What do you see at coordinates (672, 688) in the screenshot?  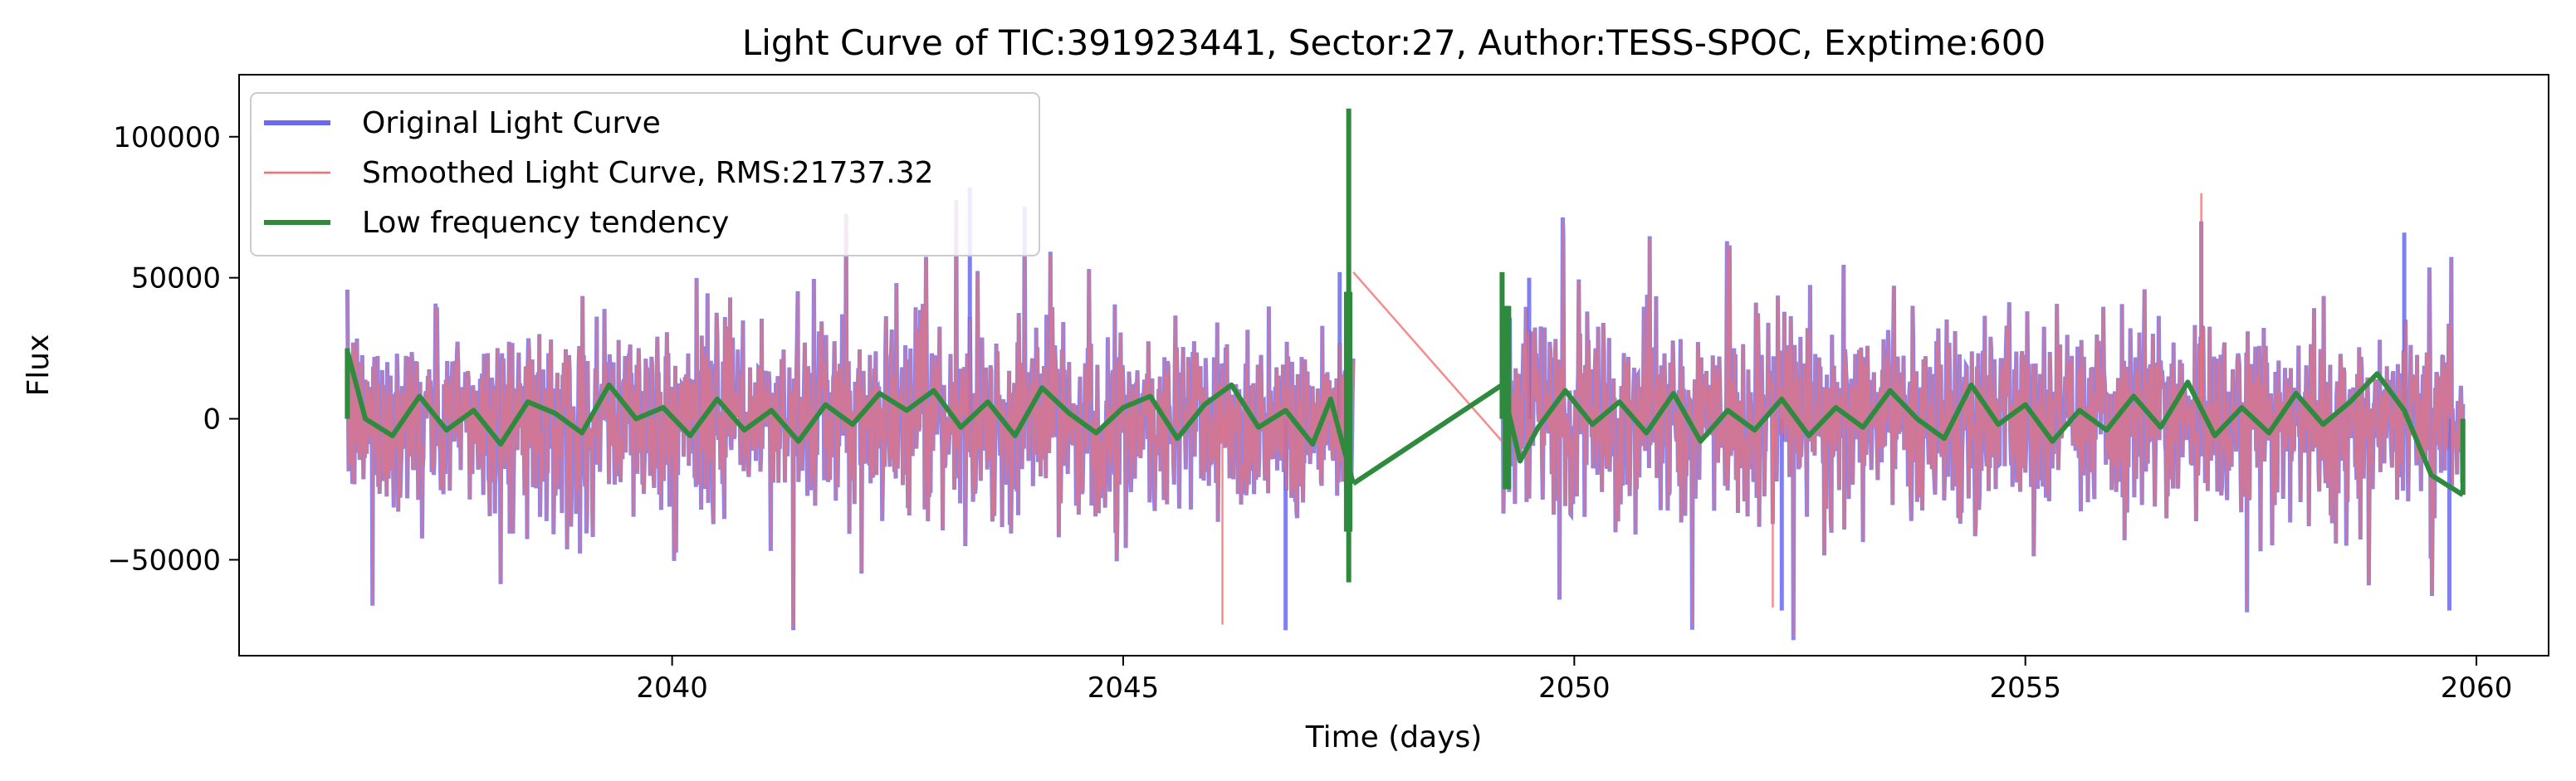 I see `x-tick-label: 2040` at bounding box center [672, 688].